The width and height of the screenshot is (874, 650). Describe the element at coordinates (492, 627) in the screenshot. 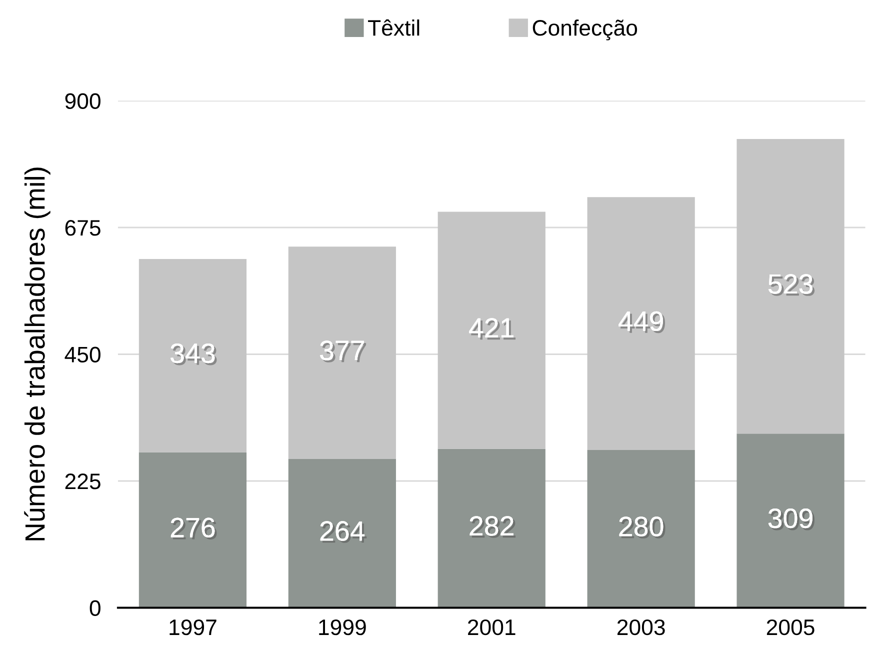

I see `x-tick-label: 2001` at that location.